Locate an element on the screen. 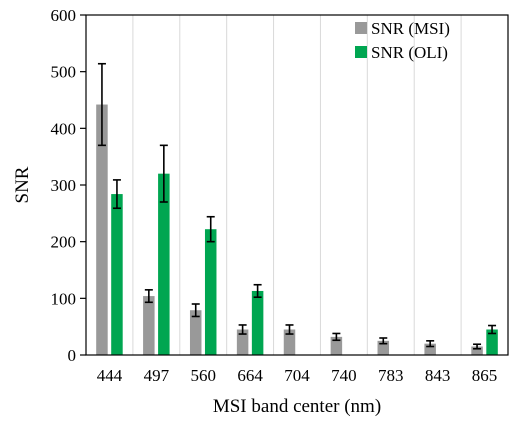 The height and width of the screenshot is (422, 532). y-tick-label: 100 is located at coordinates (64, 298).